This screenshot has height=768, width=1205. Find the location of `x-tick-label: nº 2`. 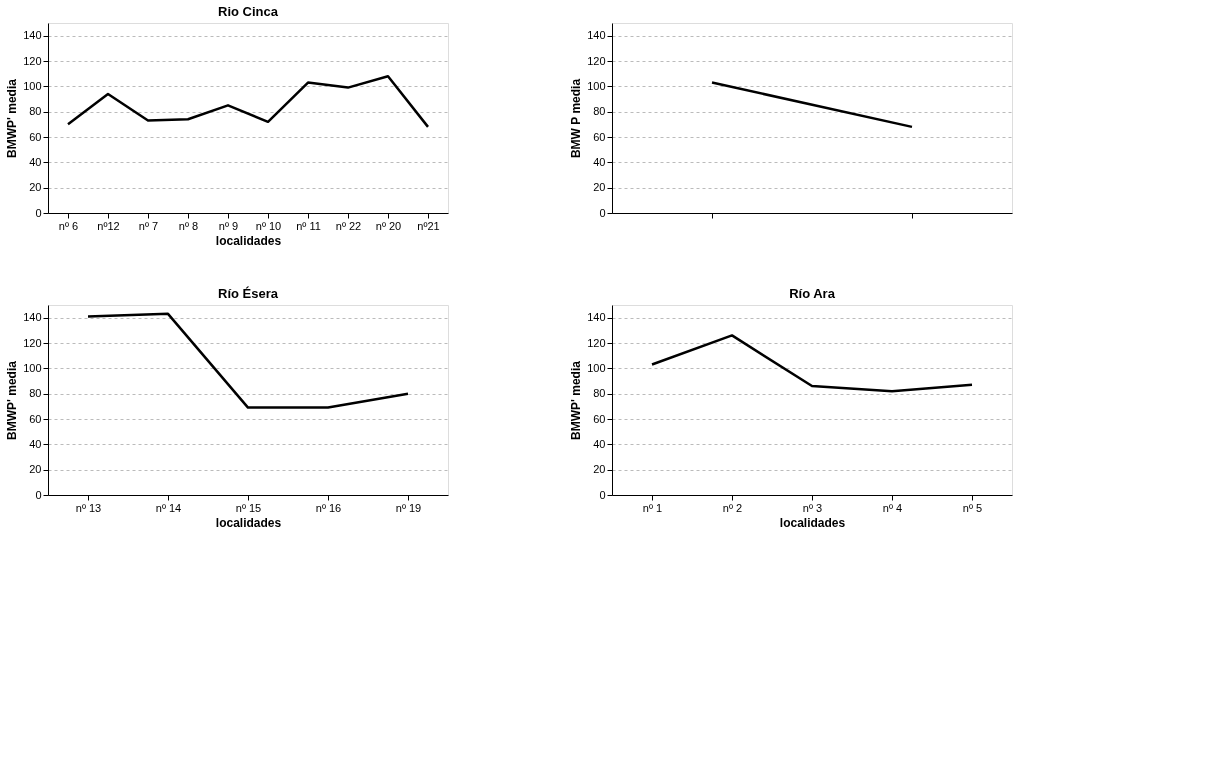

x-tick-label: nº 2 is located at coordinates (732, 507).